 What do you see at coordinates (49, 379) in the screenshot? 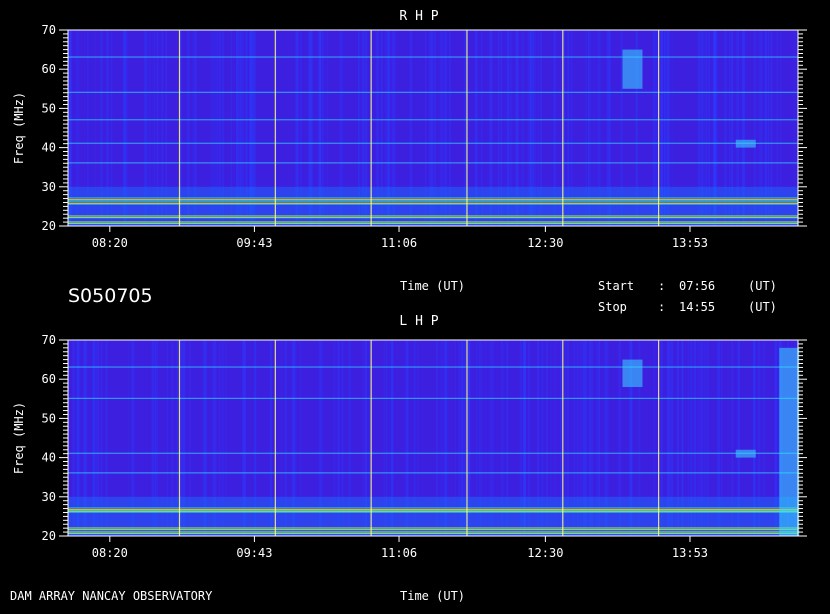
I see `y-tick-label: 60` at bounding box center [49, 379].